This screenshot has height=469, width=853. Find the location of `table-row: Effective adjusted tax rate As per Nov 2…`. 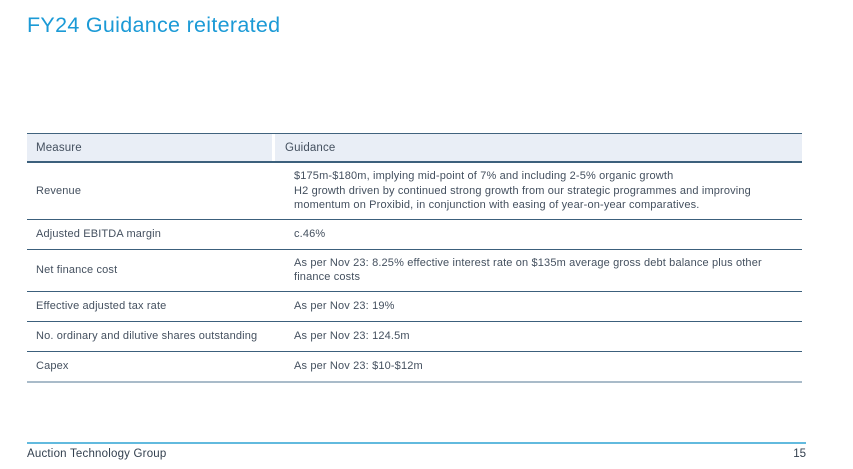

table-row: Effective adjusted tax rate As per Nov 2… is located at coordinates (414, 307).